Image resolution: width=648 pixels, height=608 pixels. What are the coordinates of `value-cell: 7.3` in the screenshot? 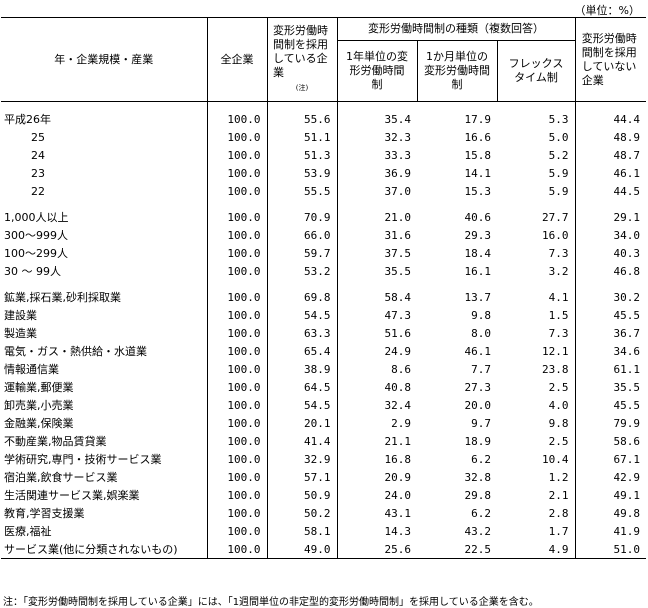 It's located at (558, 253).